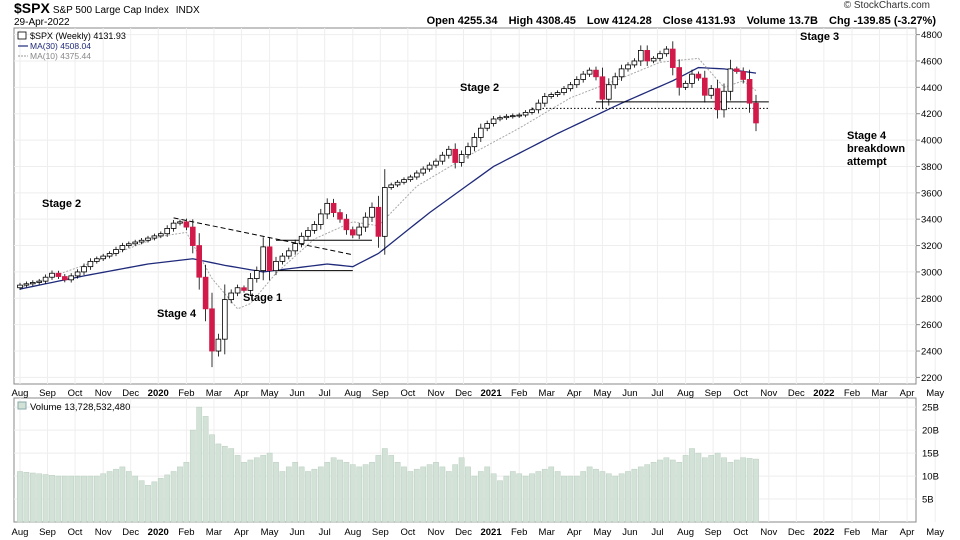  What do you see at coordinates (931, 325) in the screenshot?
I see `price-tick-label: 2600` at bounding box center [931, 325].